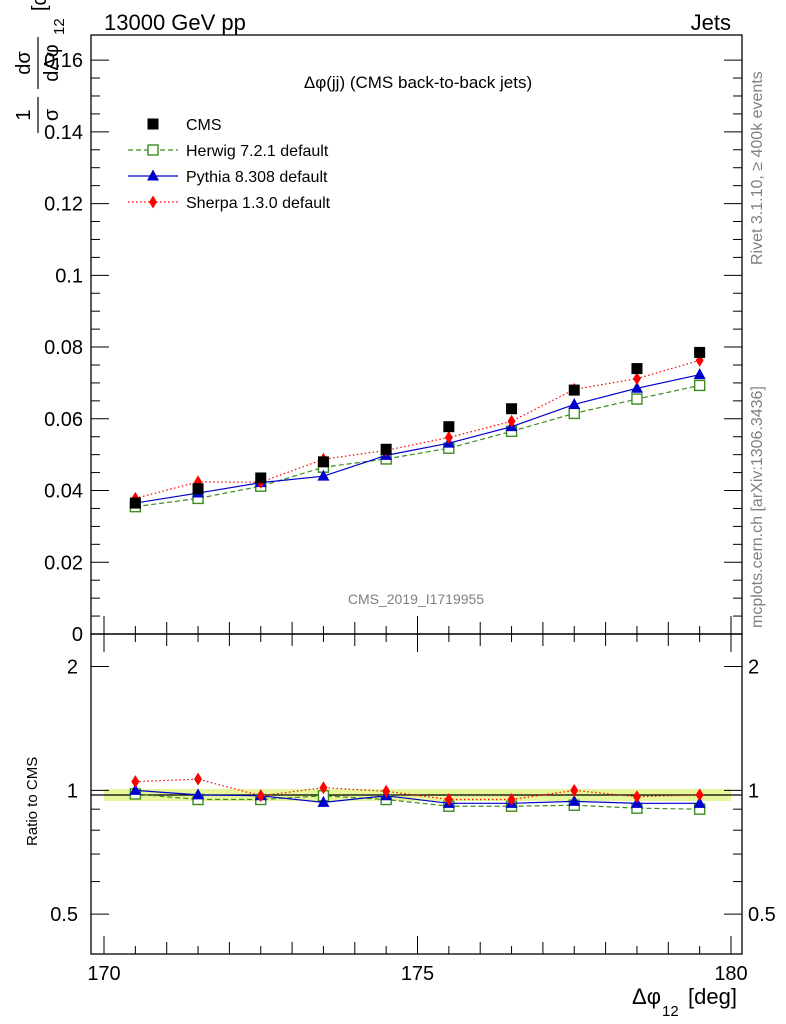  What do you see at coordinates (63, 61) in the screenshot?
I see `y-tick-label: 0.16` at bounding box center [63, 61].